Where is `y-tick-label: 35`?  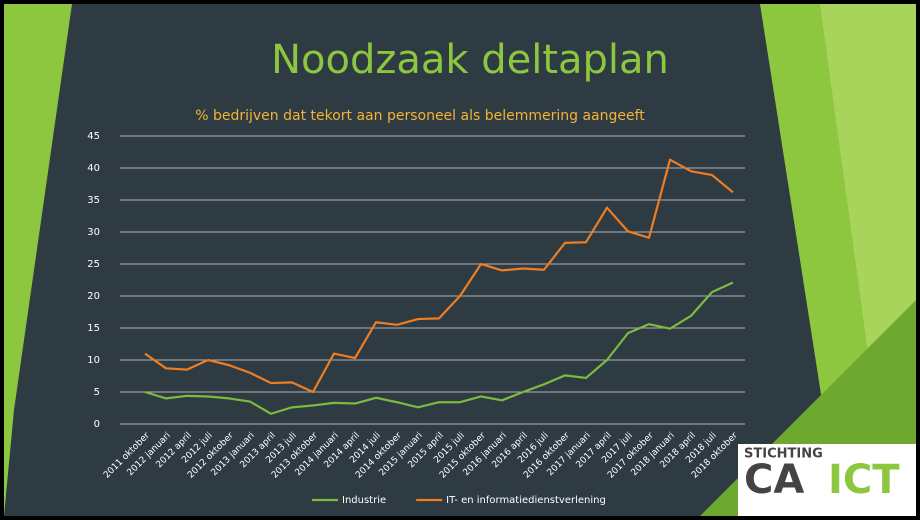 y-tick-label: 35 is located at coordinates (93, 200).